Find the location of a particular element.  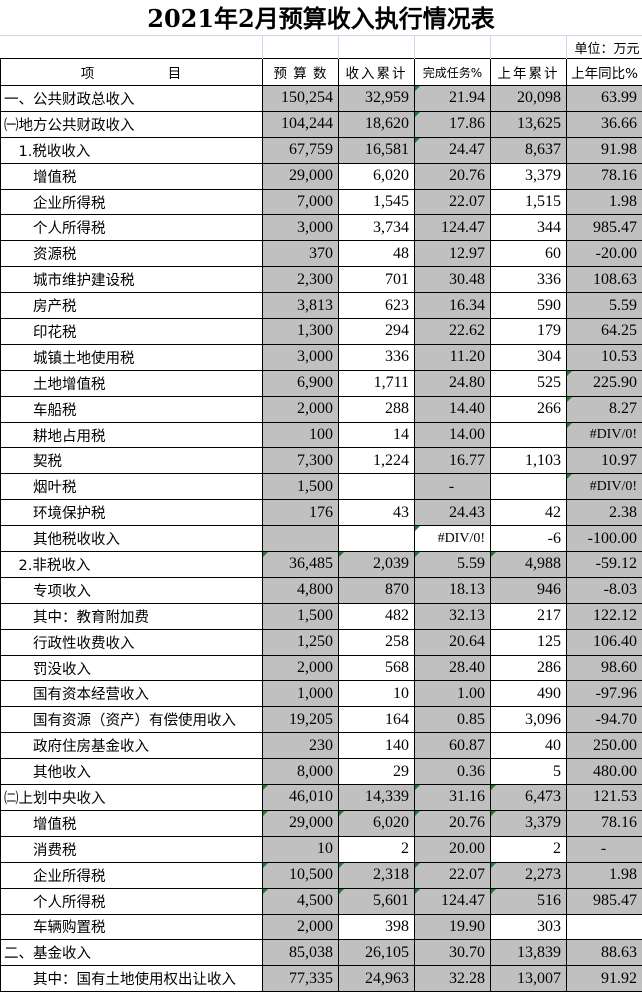

cell-yoy: 8.27 is located at coordinates (604, 409).